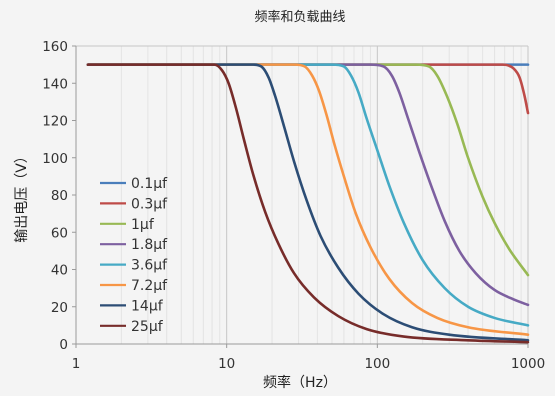  What do you see at coordinates (22, 196) in the screenshot?
I see `y-axis-title: 输出电压（V）` at bounding box center [22, 196].